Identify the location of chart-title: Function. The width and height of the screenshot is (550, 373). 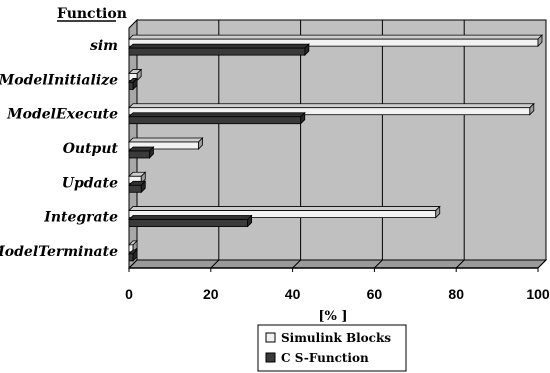
(92, 14).